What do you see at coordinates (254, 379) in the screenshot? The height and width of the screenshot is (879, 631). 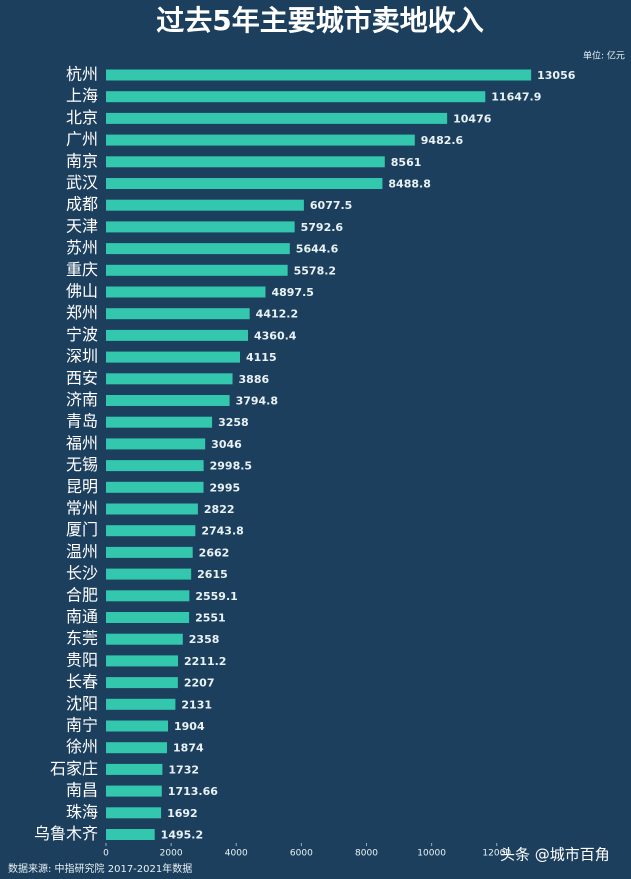 I see `value-label: 3886` at bounding box center [254, 379].